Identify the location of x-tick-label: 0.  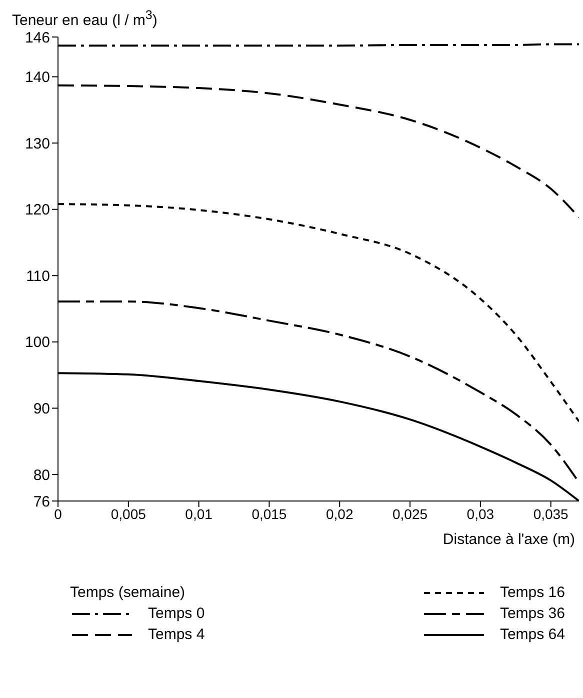
(58, 514).